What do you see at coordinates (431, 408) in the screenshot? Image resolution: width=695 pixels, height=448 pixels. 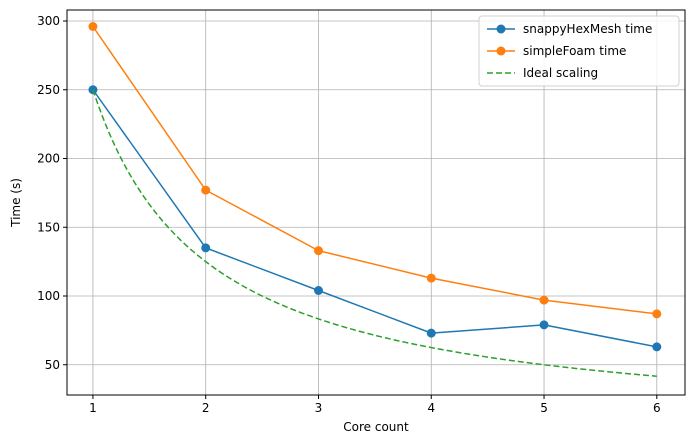 I see `x-tick-label: 4` at bounding box center [431, 408].